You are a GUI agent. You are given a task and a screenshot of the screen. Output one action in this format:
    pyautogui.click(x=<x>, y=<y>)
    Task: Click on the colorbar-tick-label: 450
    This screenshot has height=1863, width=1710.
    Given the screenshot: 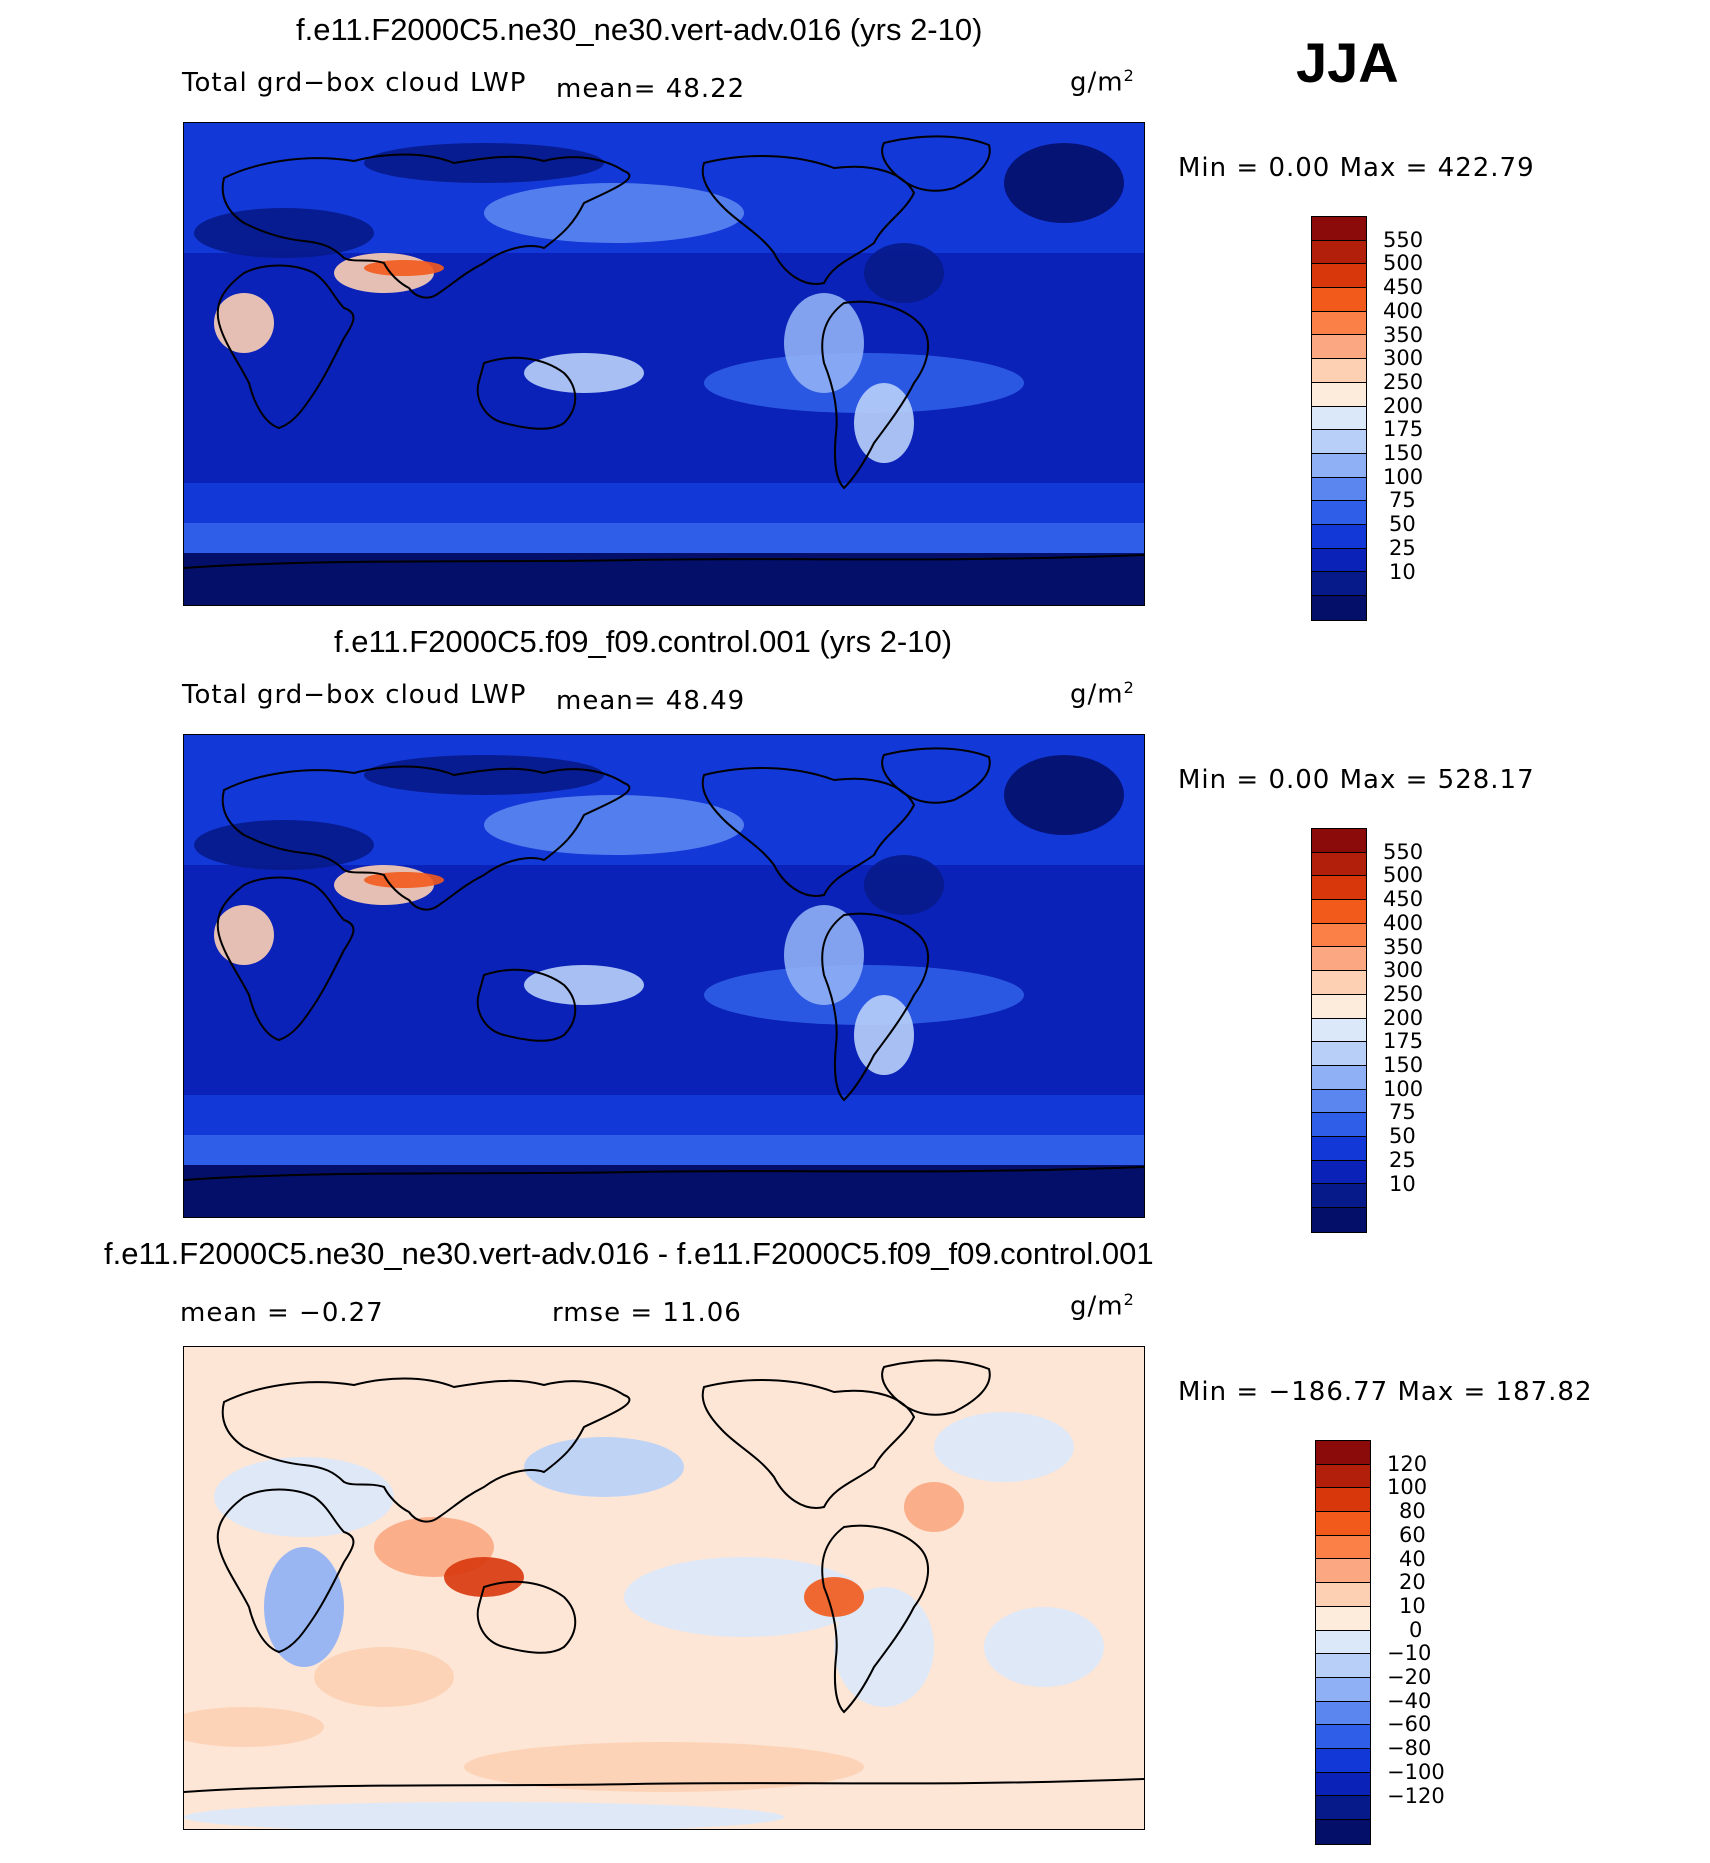 What is the action you would take?
    pyautogui.click(x=1403, y=899)
    